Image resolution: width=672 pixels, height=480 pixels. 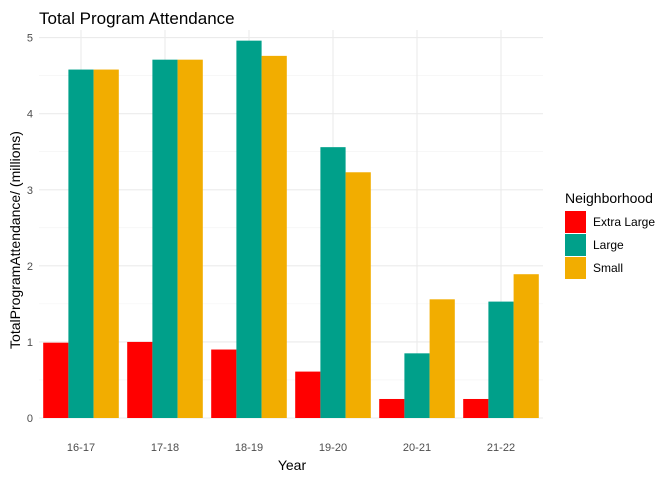 I want to click on y-tick-label: 1, so click(x=30, y=343).